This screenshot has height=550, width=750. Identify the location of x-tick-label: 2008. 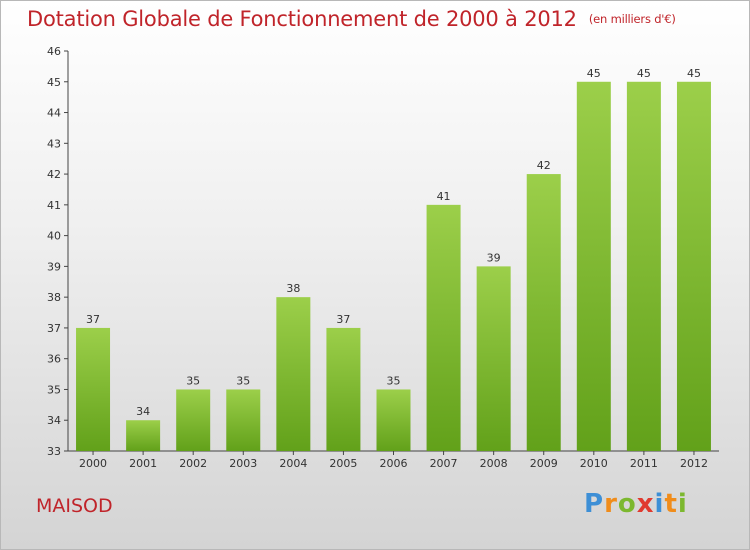
(494, 463).